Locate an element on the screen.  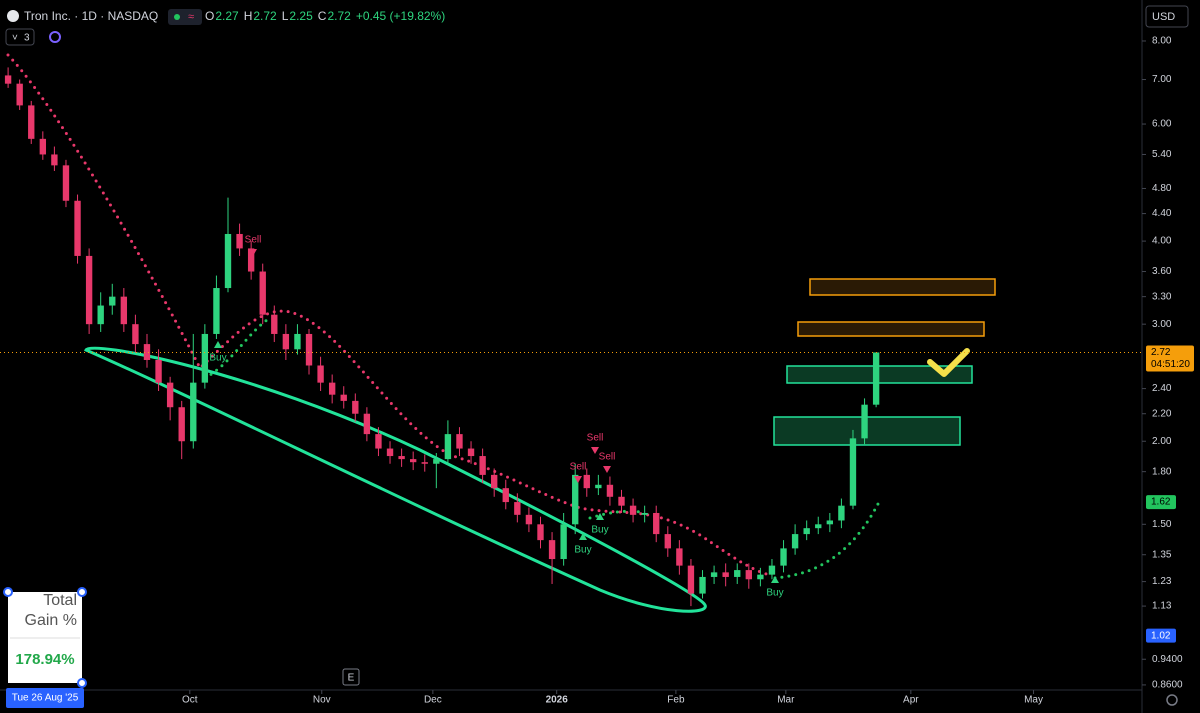
ohlc-key: C is located at coordinates (322, 16).